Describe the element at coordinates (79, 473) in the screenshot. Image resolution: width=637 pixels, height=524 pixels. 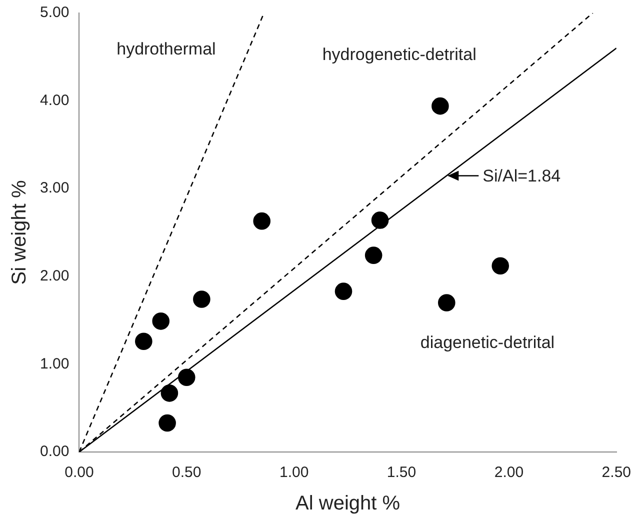
I see `x-tick-label: 0.00` at that location.